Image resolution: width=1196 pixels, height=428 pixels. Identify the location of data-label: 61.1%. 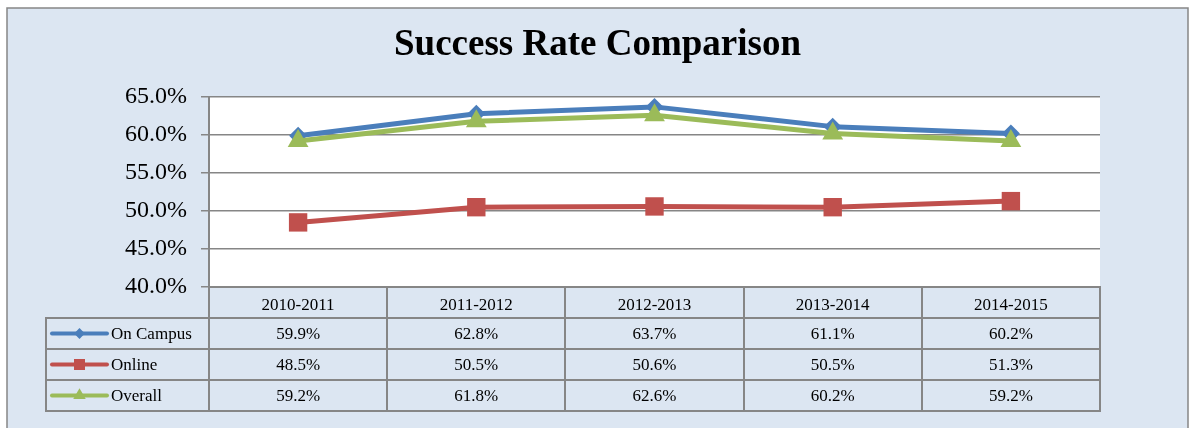
(832, 333).